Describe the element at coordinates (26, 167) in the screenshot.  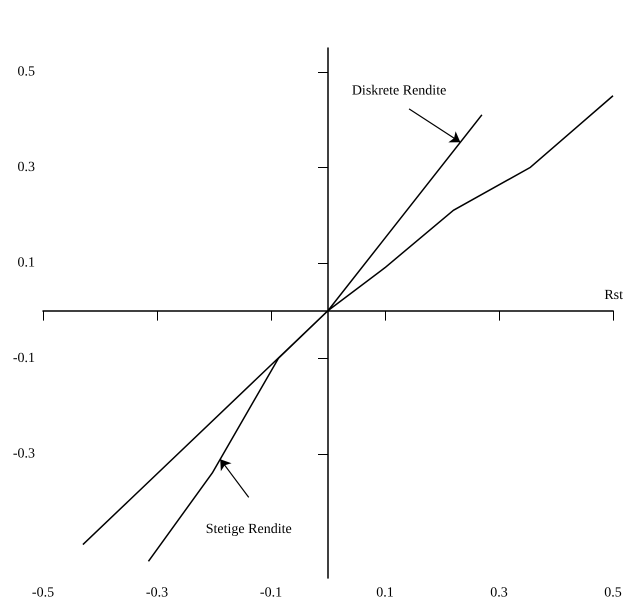
I see `y-tick-label: 0.3` at that location.